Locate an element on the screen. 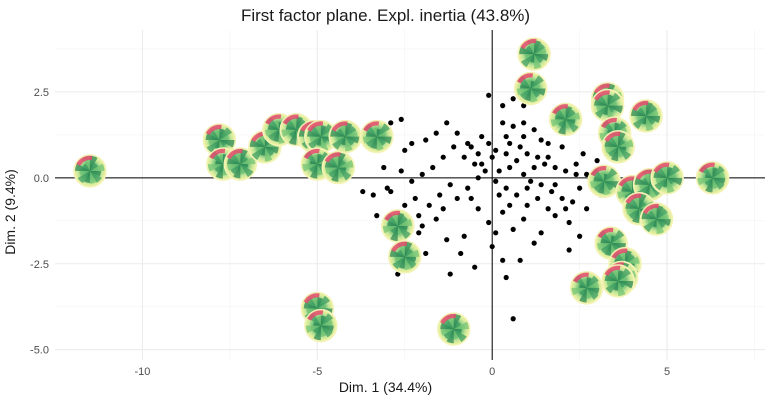 Image resolution: width=771 pixels, height=404 pixels. y-tick-label: -5.0 is located at coordinates (39, 351).